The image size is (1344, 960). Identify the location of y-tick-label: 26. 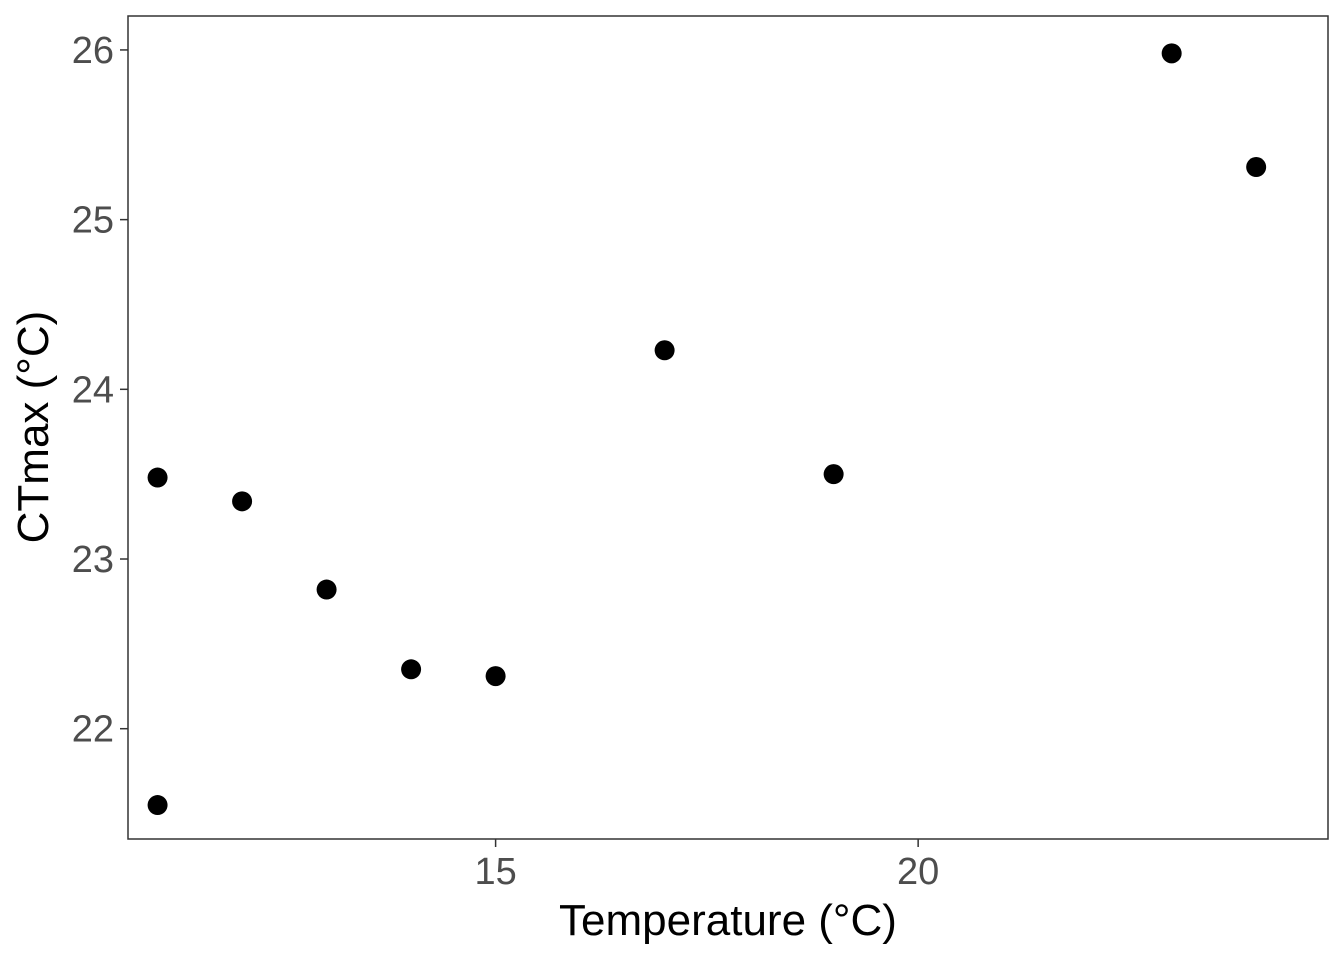
(93, 51).